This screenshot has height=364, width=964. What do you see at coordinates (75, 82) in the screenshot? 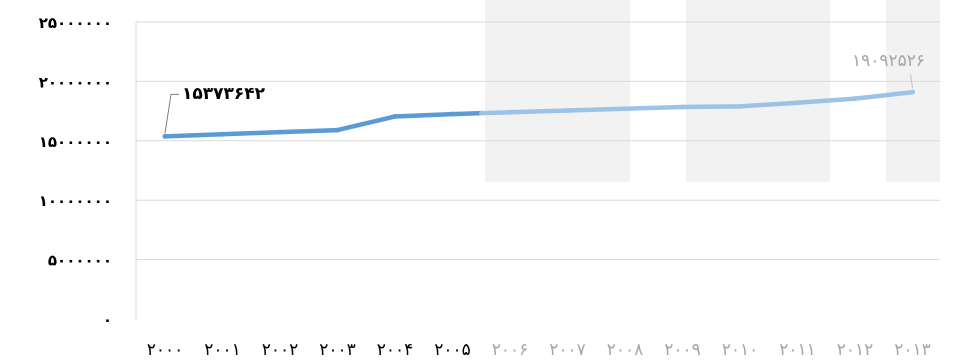
I see `y-tick-label: ۲۰۰۰۰۰۰۰` at bounding box center [75, 82].